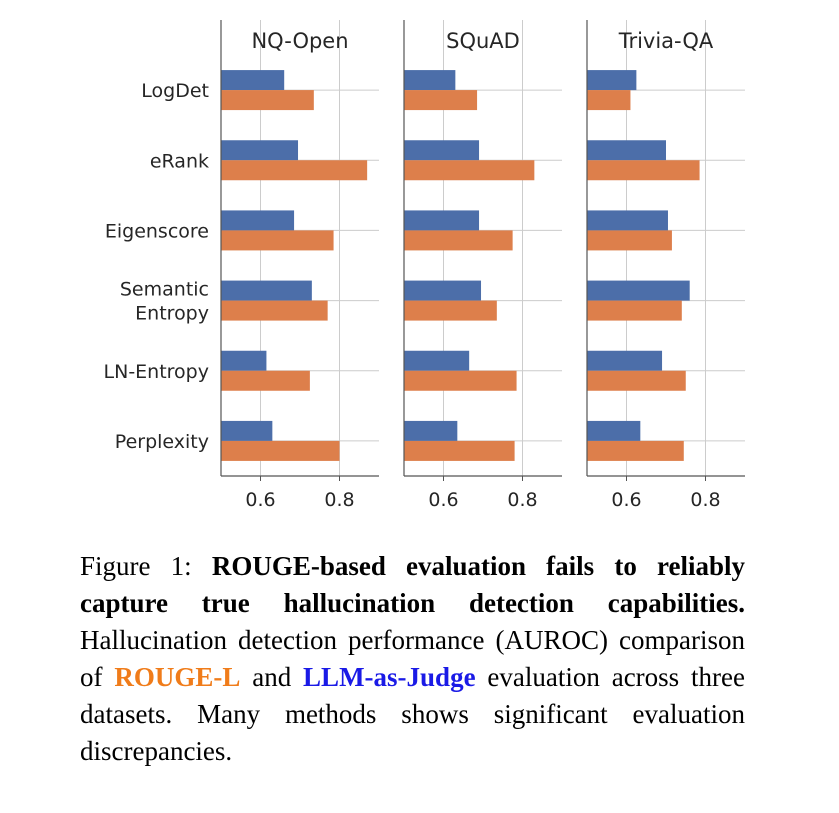 This screenshot has height=813, width=839. What do you see at coordinates (666, 41) in the screenshot?
I see `panel-title: Trivia-QA` at bounding box center [666, 41].